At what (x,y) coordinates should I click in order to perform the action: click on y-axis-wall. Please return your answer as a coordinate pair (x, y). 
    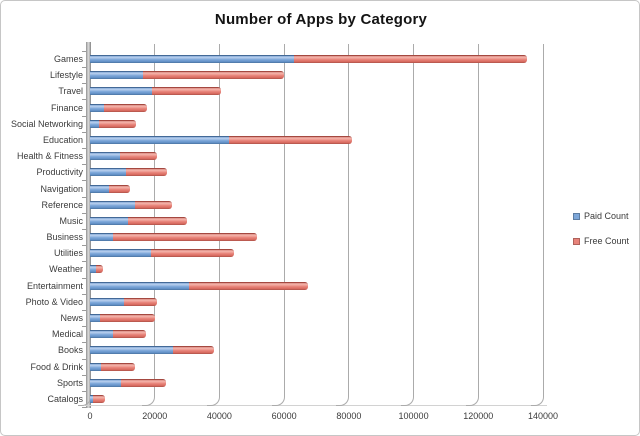
    Looking at the image, I should click on (88, 225).